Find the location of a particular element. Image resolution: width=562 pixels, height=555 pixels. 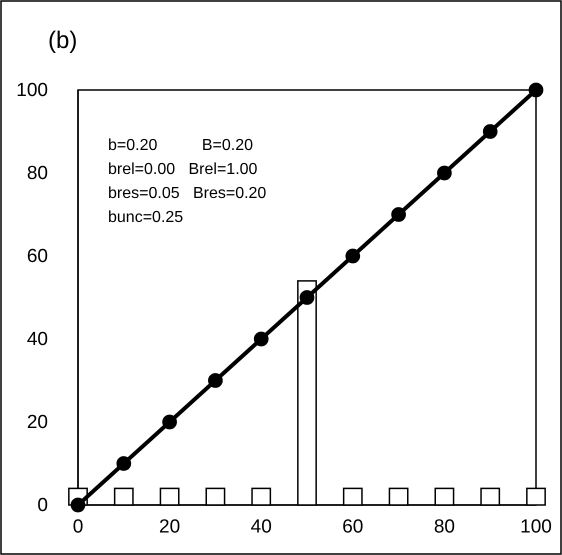

x-tick-label: 80 is located at coordinates (444, 527).